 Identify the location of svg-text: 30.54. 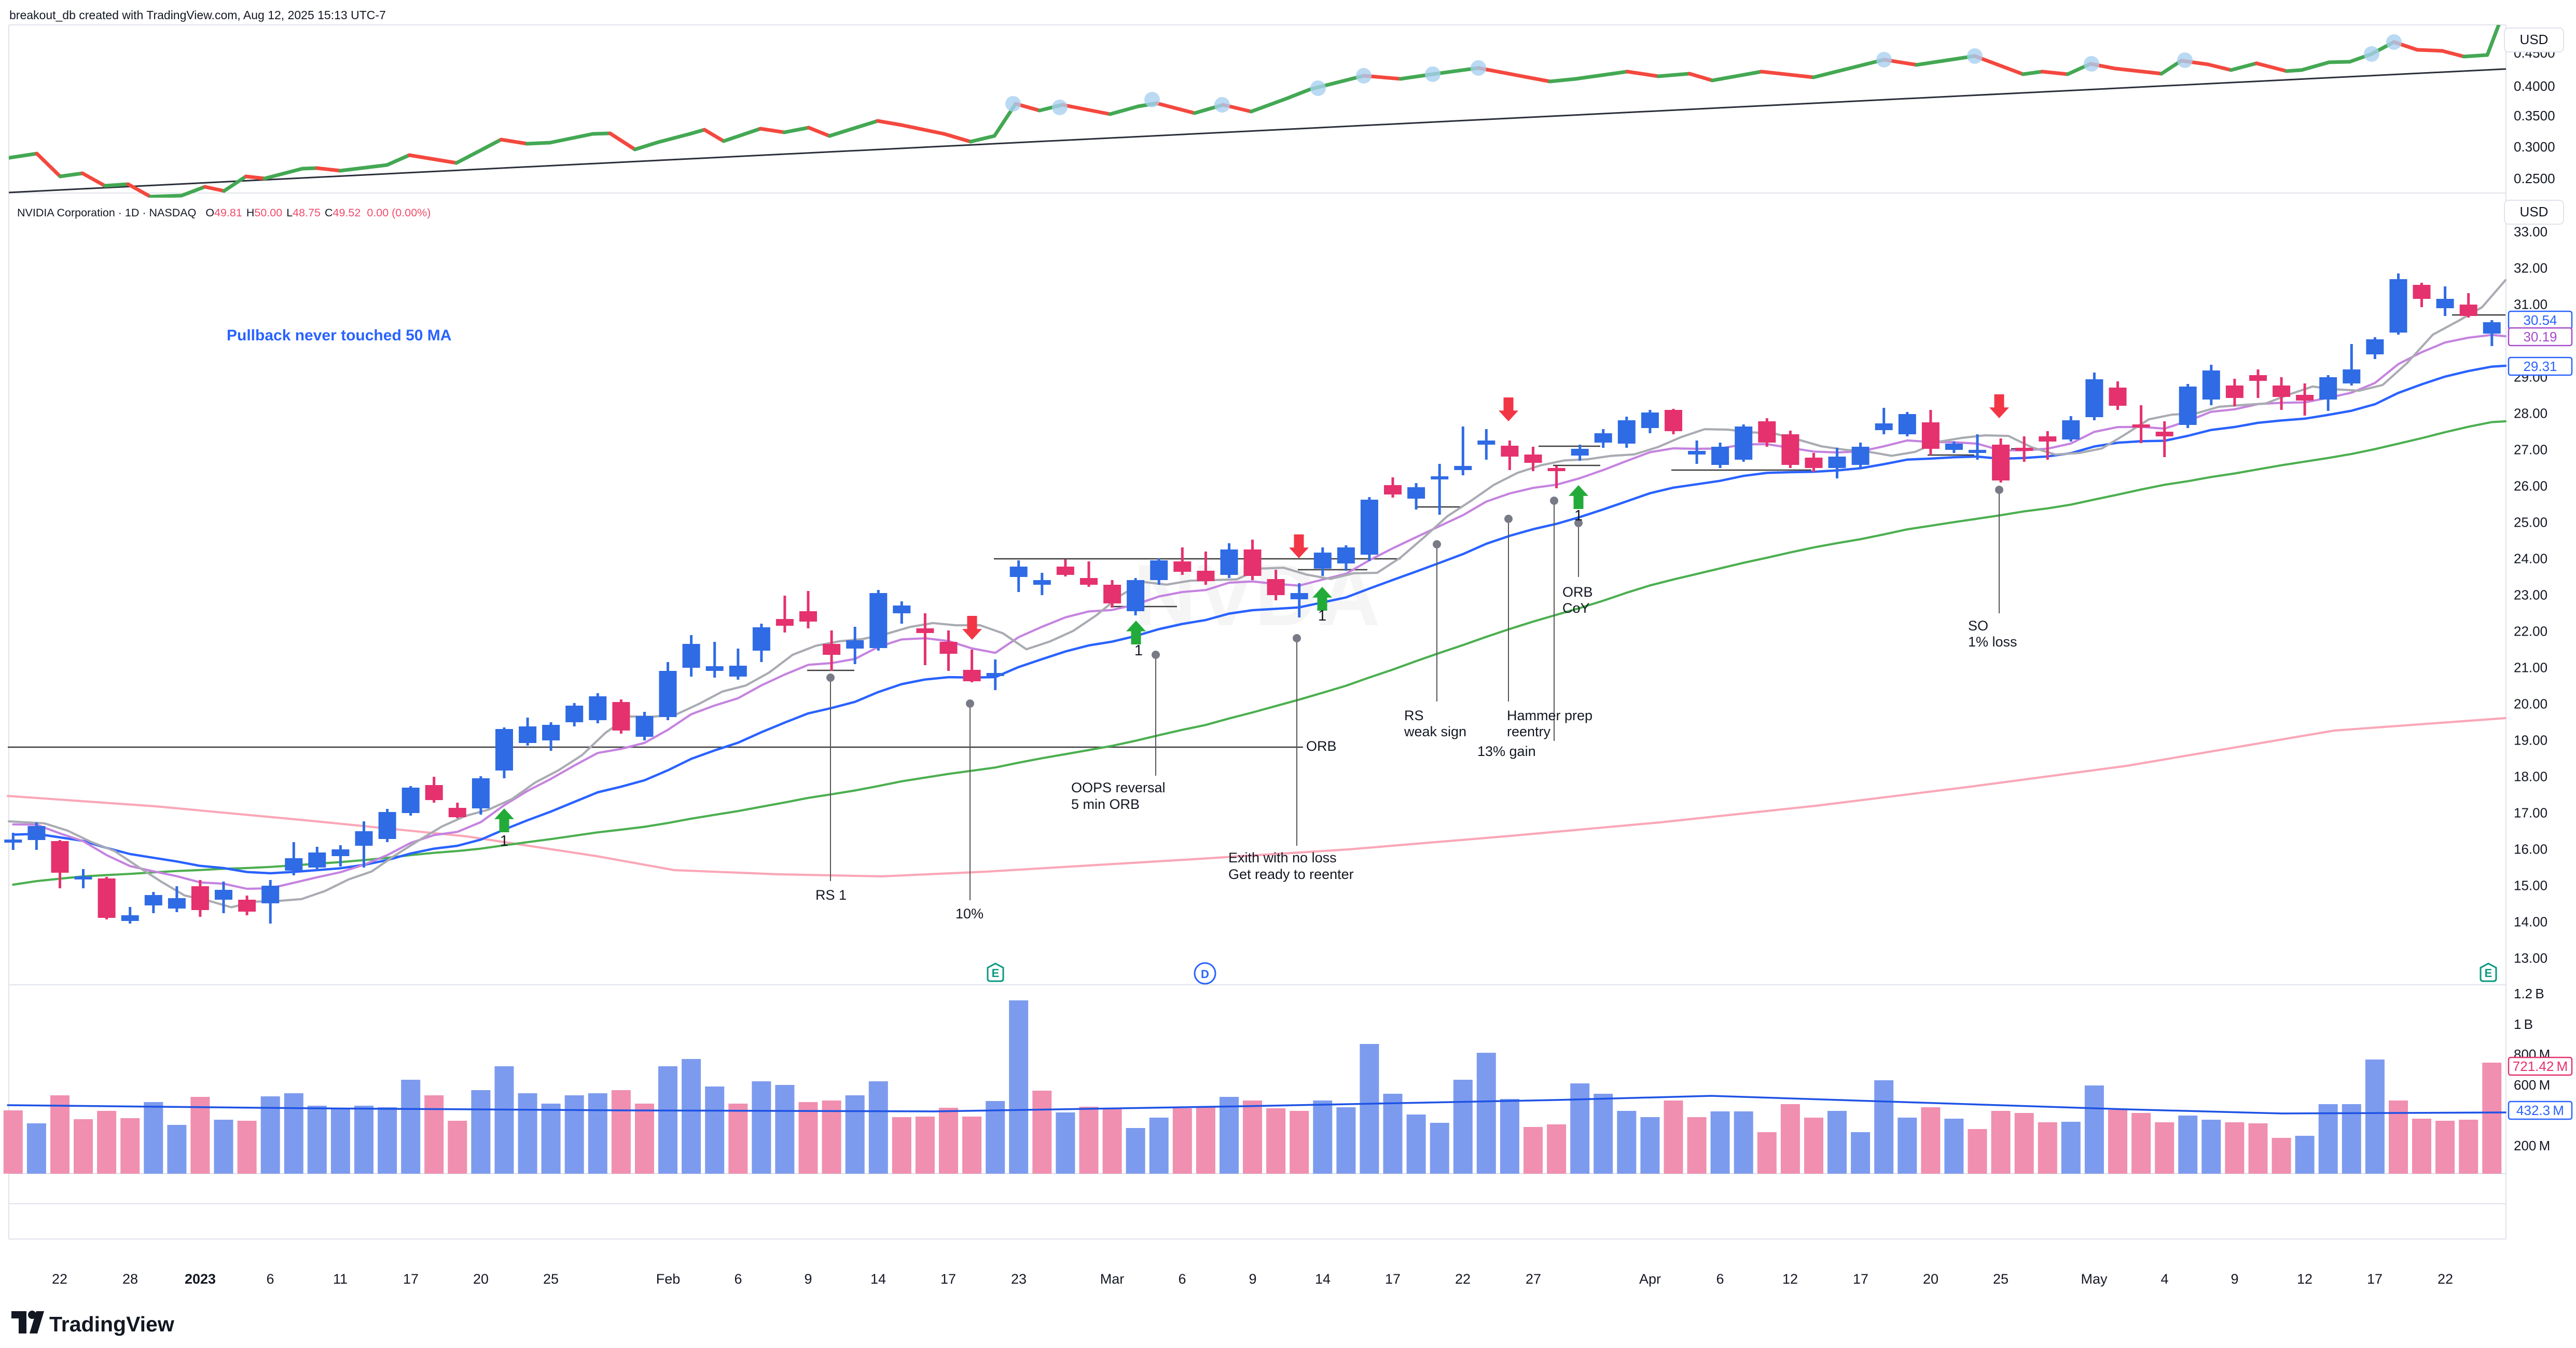
(2540, 320).